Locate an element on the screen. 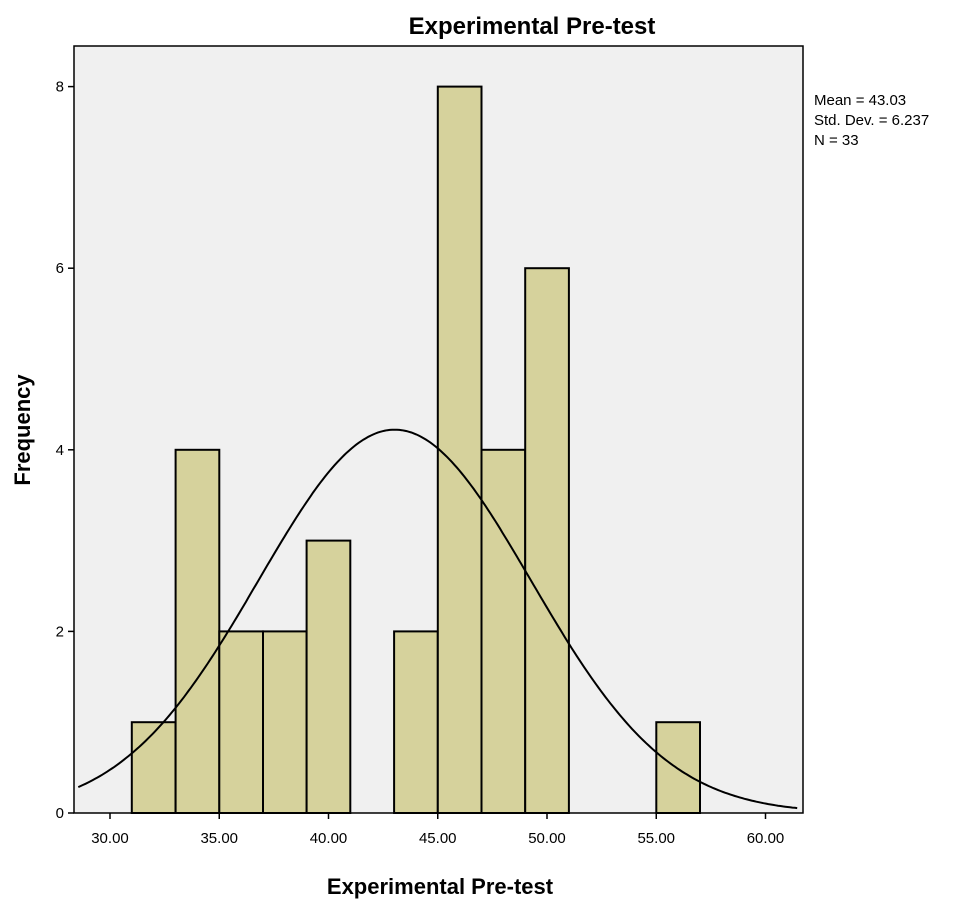 The image size is (966, 899). x-tick-label: 45.00 is located at coordinates (438, 838).